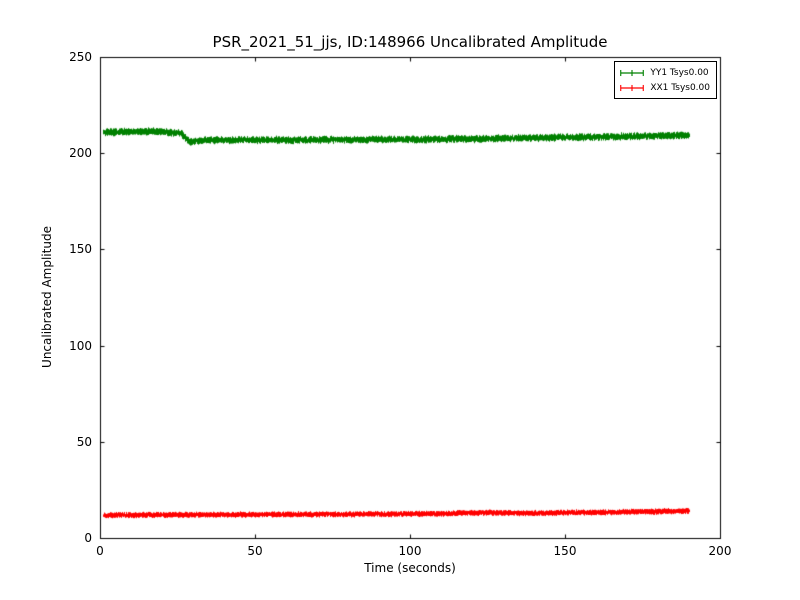 The image size is (800, 600). What do you see at coordinates (680, 87) in the screenshot?
I see `legend-label-xx1: XX1 Tsys0.00` at bounding box center [680, 87].